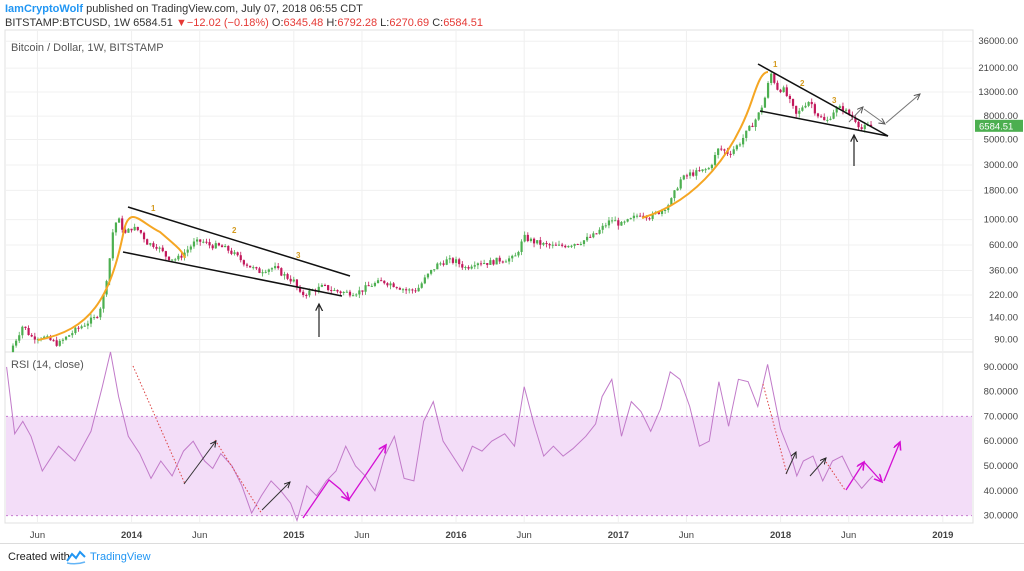  I want to click on tradingview-logo-icon, so click(76, 557).